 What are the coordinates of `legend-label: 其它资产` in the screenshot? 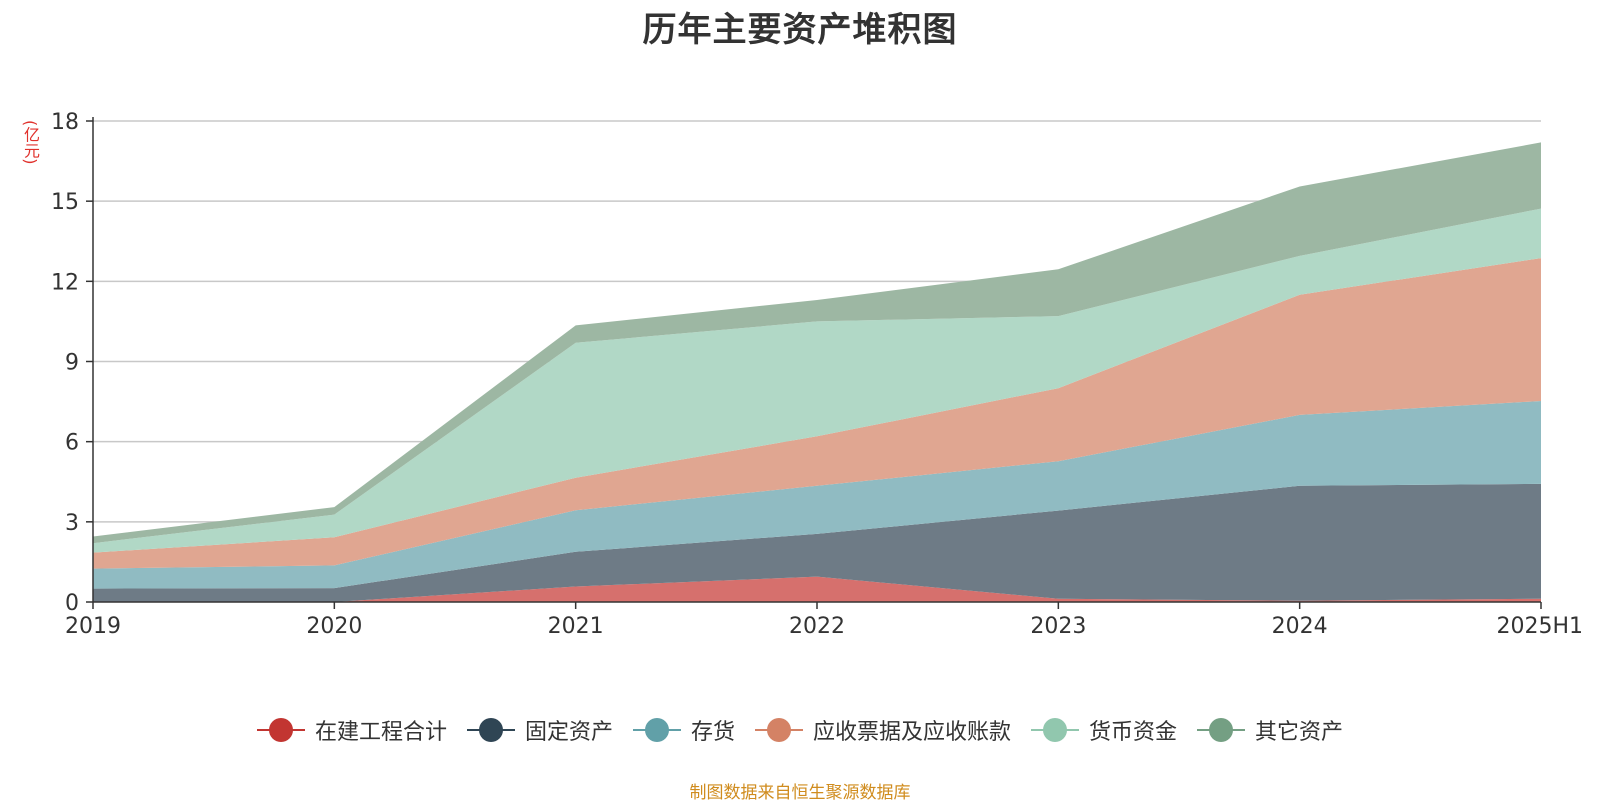 It's located at (1299, 732).